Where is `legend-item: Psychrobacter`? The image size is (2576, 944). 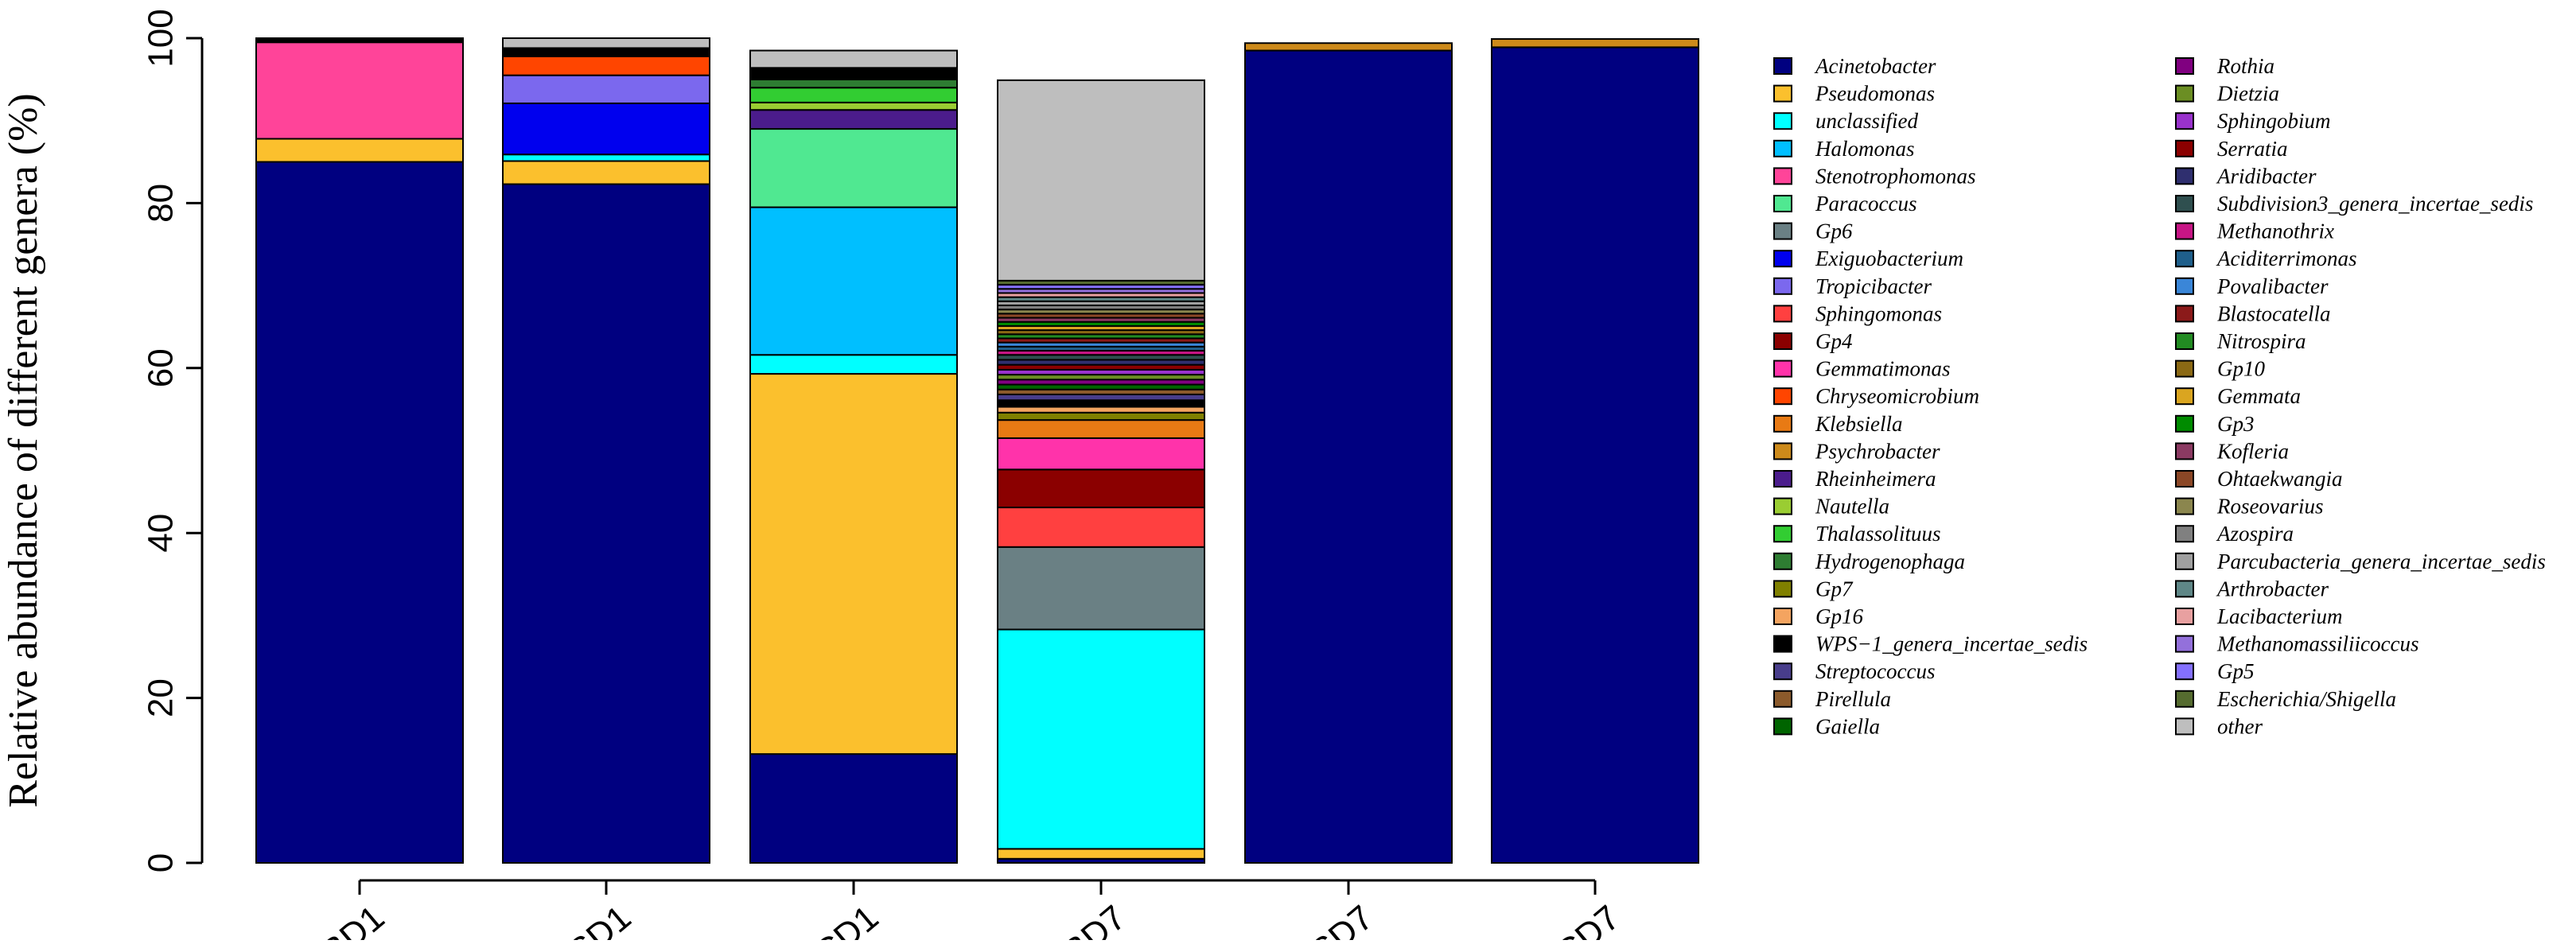
legend-item: Psychrobacter is located at coordinates (1857, 451).